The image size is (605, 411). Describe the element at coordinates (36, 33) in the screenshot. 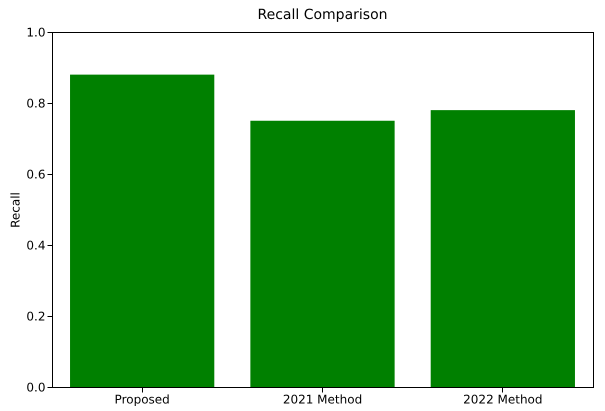

I see `y-tick-label: 1.0` at that location.